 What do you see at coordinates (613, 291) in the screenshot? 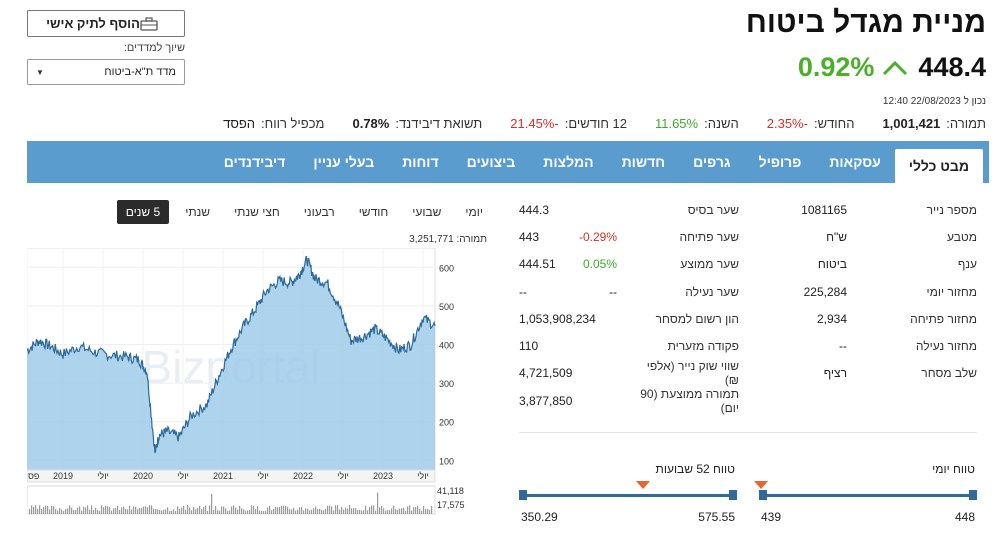
I see `info-change: --` at bounding box center [613, 291].